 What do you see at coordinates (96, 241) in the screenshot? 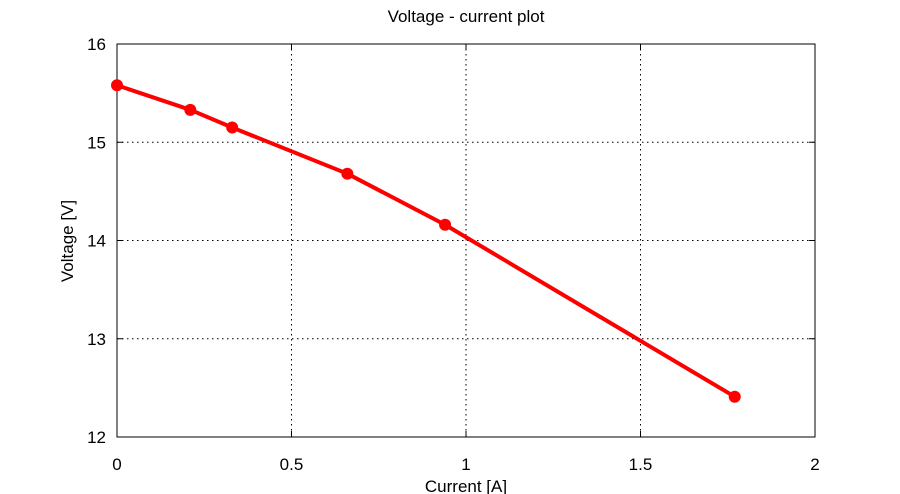
I see `y-tick-label: 14` at bounding box center [96, 241].